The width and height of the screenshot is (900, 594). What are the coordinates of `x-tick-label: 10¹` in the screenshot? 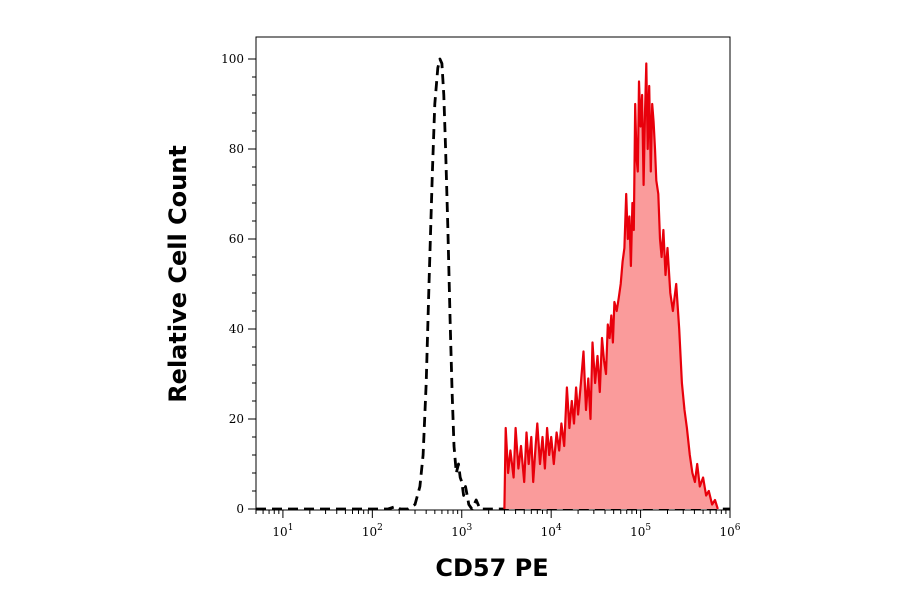 It's located at (282, 531).